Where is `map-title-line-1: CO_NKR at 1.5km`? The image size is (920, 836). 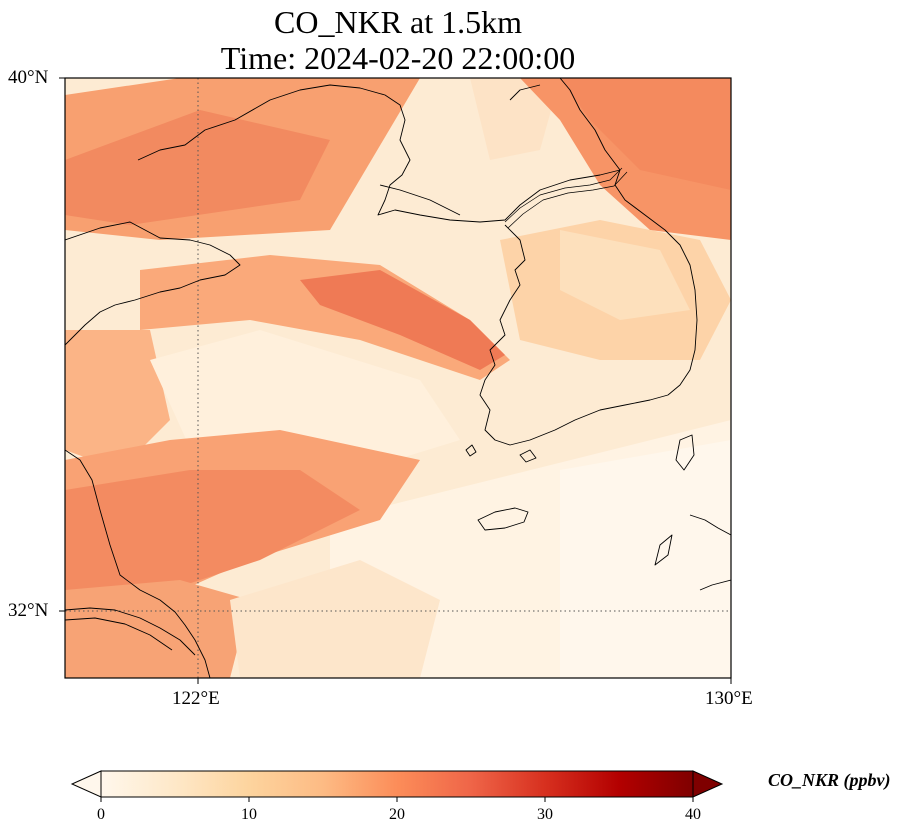
map-title-line-1: CO_NKR at 1.5km is located at coordinates (398, 22).